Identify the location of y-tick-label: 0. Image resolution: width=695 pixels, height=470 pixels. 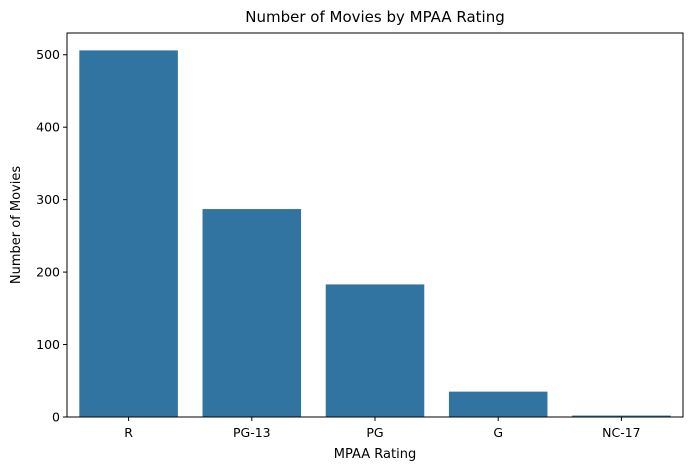
(56, 417).